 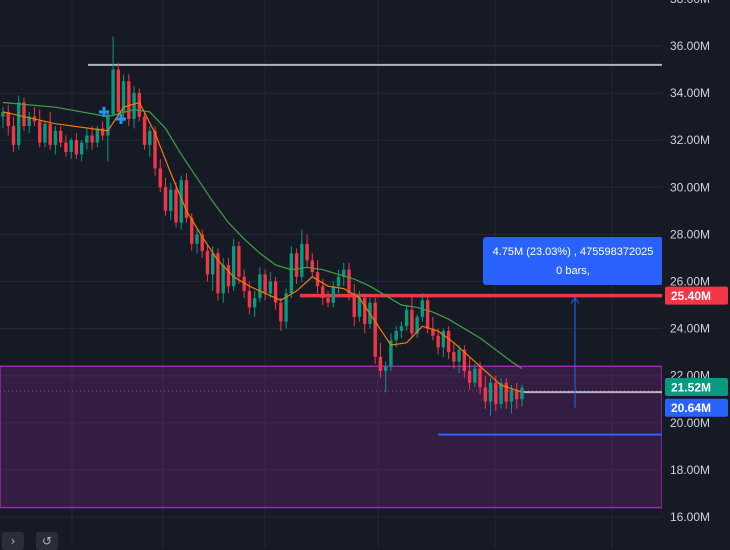 What do you see at coordinates (691, 388) in the screenshot?
I see `price-badge-label-1: 21.52M` at bounding box center [691, 388].